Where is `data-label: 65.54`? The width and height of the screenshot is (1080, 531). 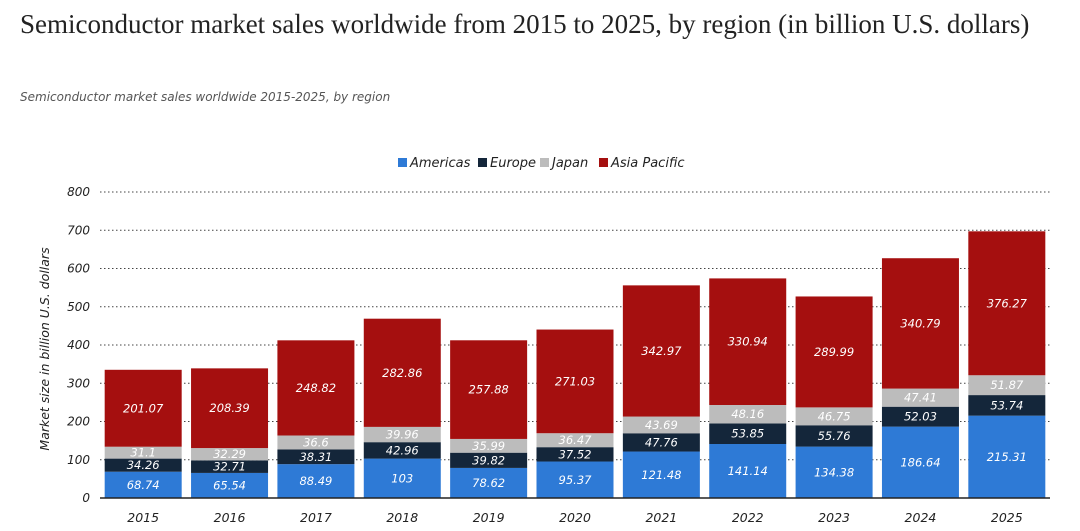
data-label: 65.54 is located at coordinates (229, 485).